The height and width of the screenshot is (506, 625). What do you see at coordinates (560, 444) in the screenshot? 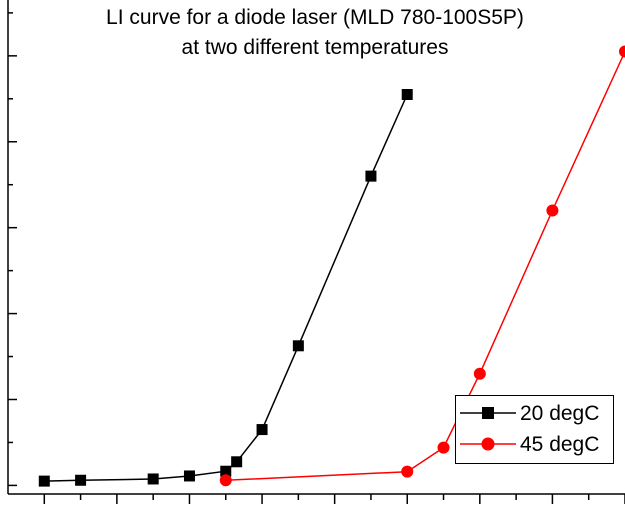
I see `legend-label-45degc: 45 degC` at bounding box center [560, 444].